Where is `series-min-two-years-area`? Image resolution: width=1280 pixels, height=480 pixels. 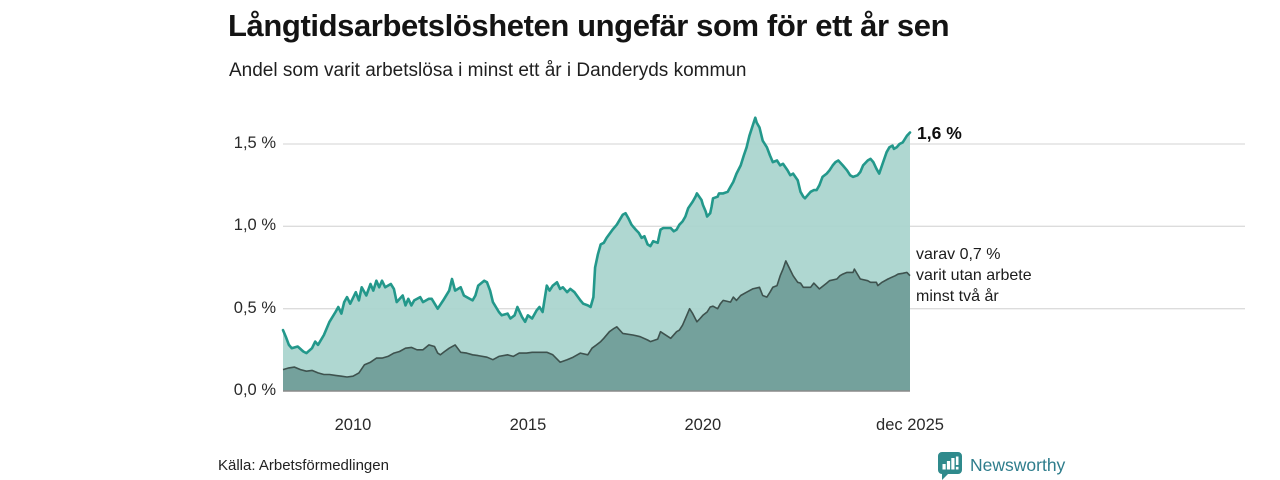
series-min-two-years-area is located at coordinates (596, 325).